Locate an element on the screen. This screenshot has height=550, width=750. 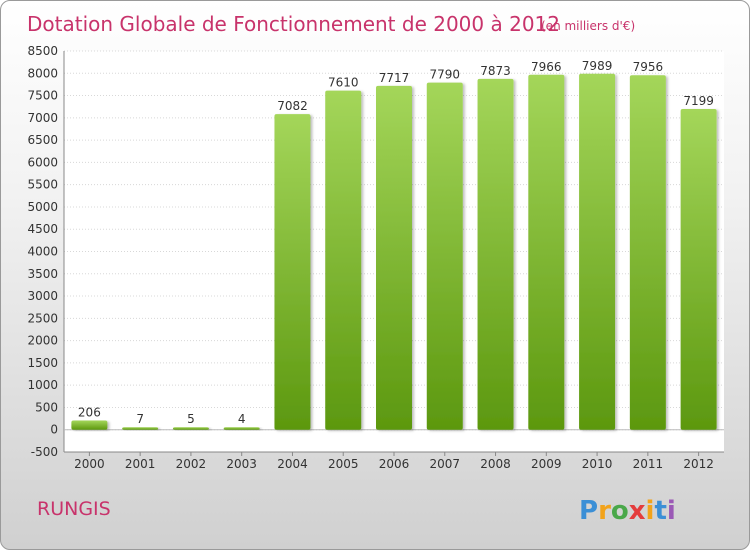
y-tick-label: -500 is located at coordinates (44, 452).